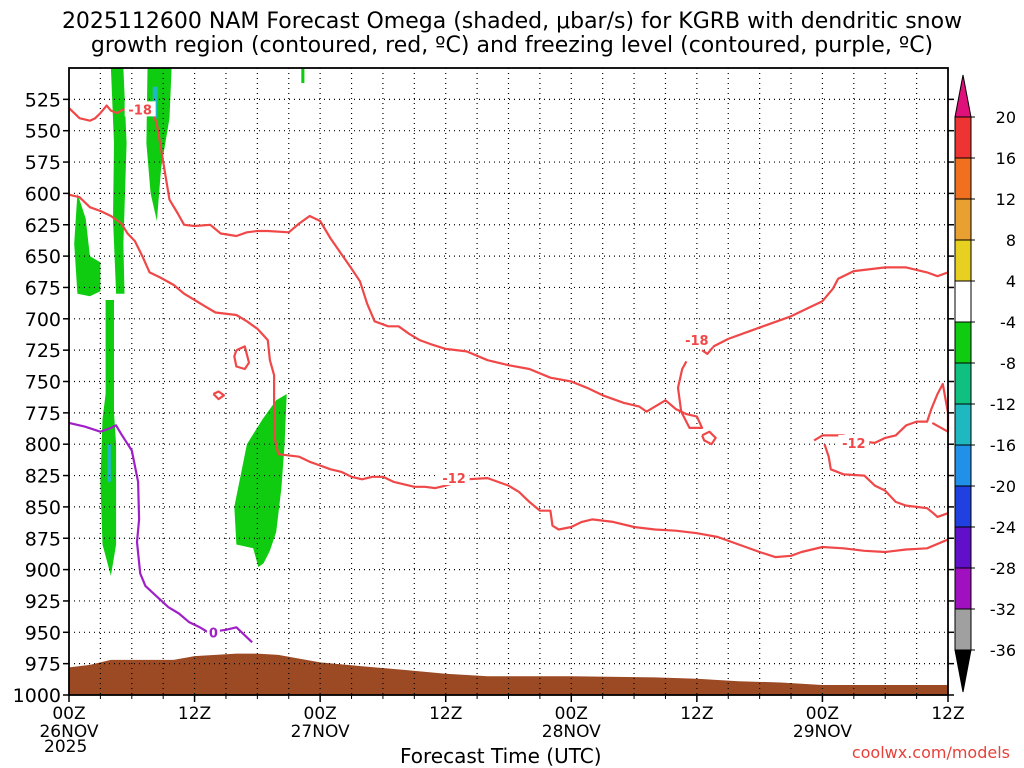  What do you see at coordinates (43, 477) in the screenshot?
I see `y-tick-label: 825` at bounding box center [43, 477].